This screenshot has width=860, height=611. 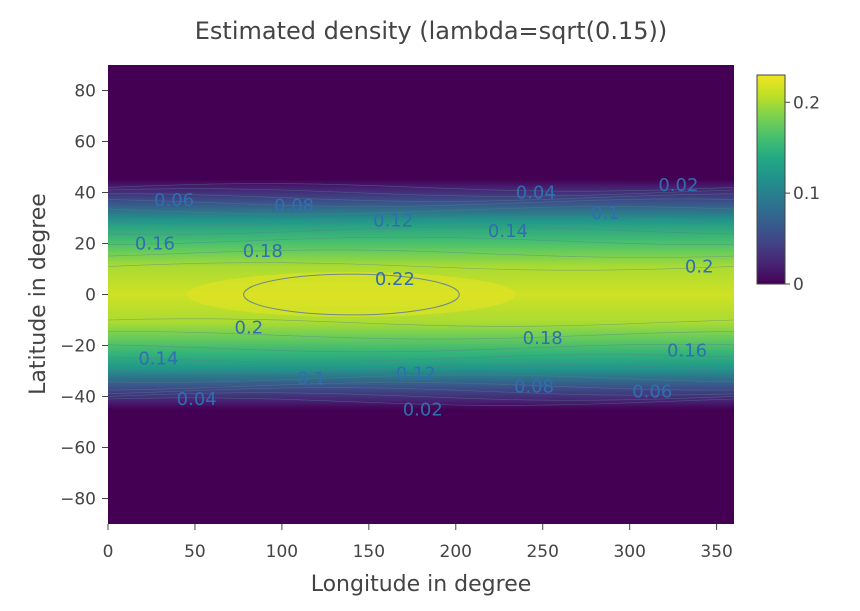 What do you see at coordinates (798, 285) in the screenshot?
I see `colorbar-tick-label: 0` at bounding box center [798, 285].